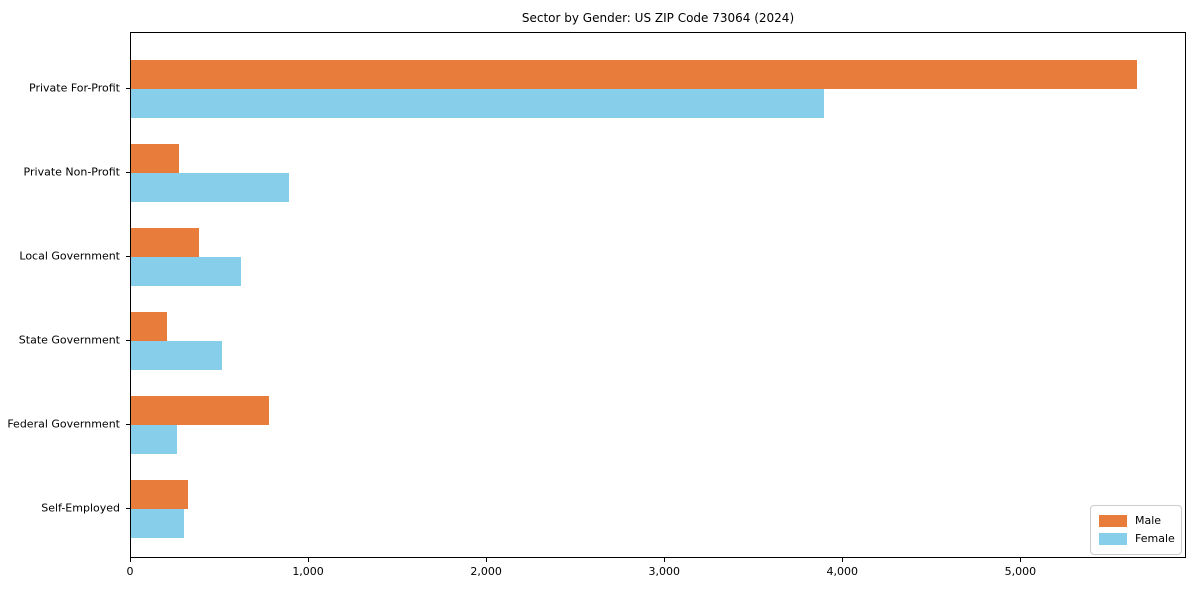  I want to click on bar-female-private-for-profit, so click(477, 103).